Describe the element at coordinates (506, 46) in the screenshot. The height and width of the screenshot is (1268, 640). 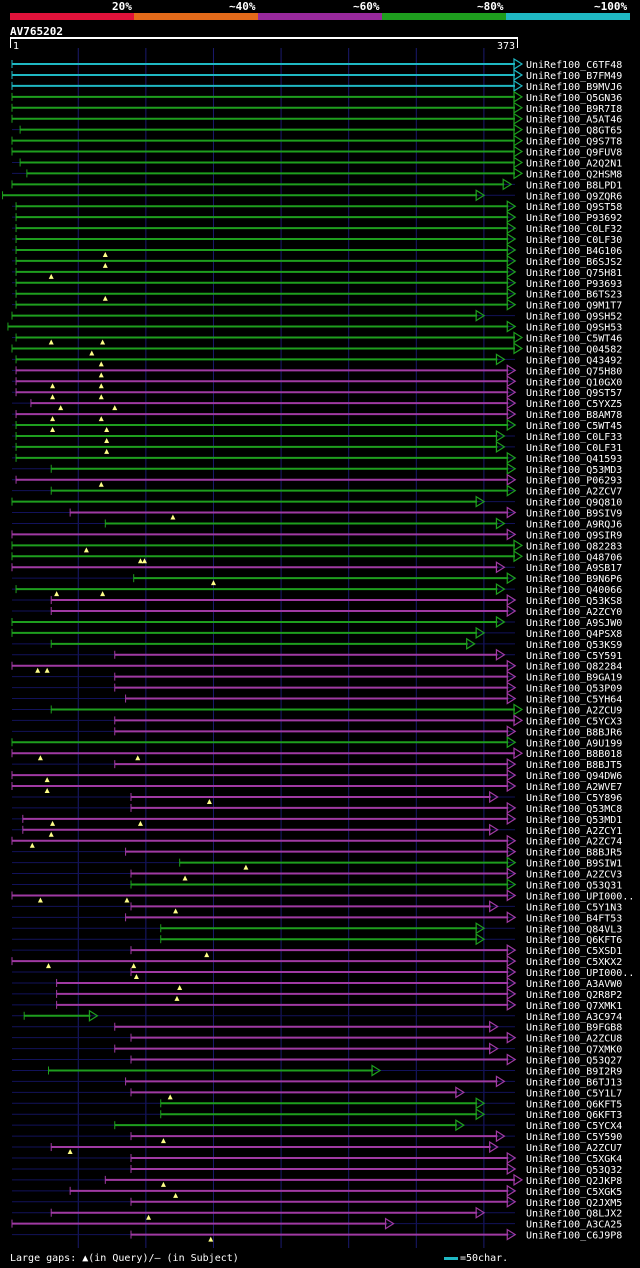
I see `scale-end-label: 373` at that location.